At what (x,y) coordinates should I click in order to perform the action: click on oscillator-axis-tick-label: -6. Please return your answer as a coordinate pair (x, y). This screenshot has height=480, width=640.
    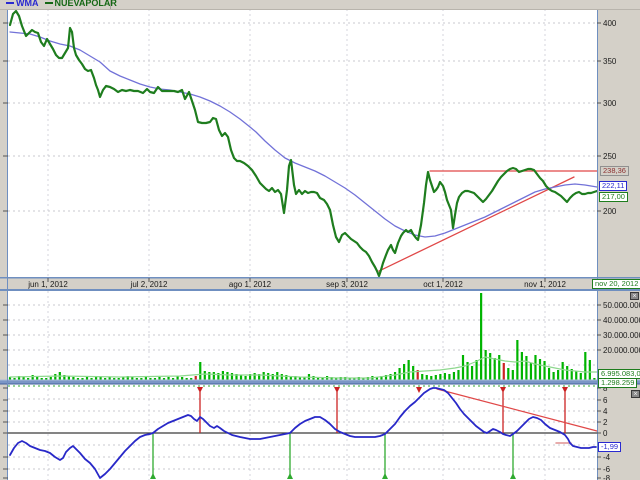
    Looking at the image, I should click on (607, 469).